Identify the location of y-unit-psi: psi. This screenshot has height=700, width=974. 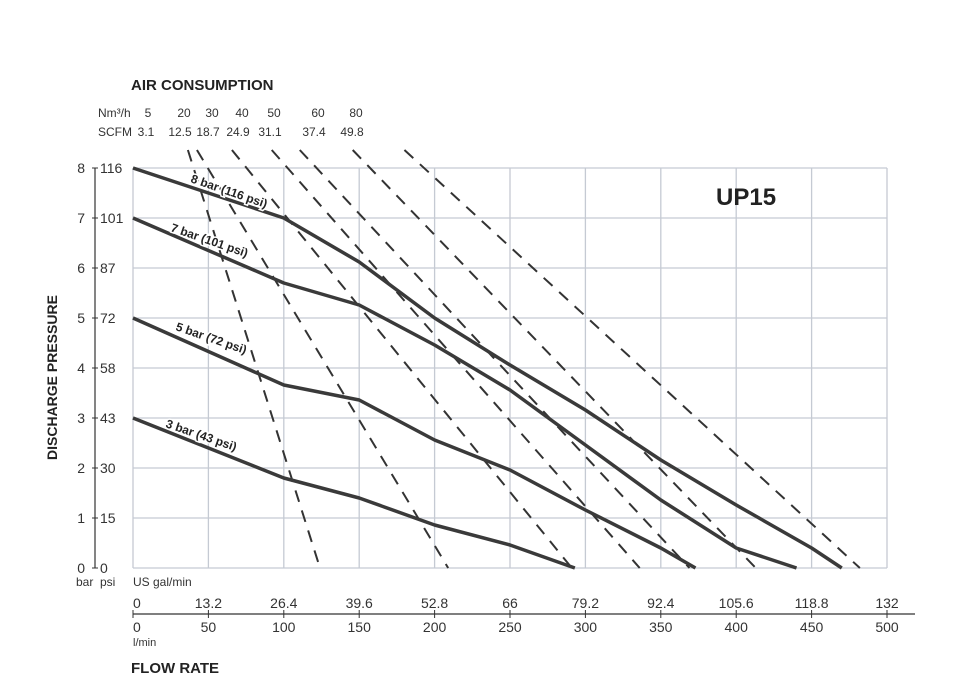
(107, 582).